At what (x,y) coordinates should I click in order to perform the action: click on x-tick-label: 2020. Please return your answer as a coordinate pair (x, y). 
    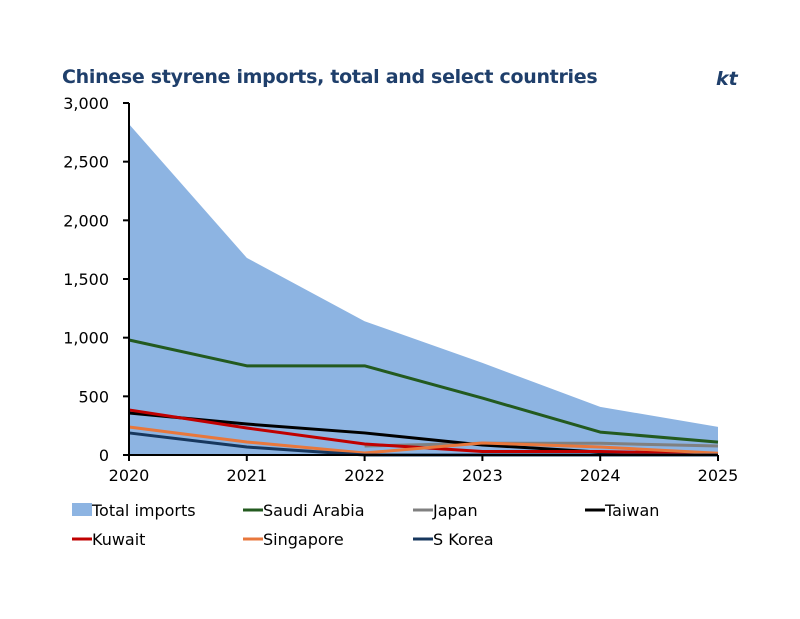
    Looking at the image, I should click on (129, 475).